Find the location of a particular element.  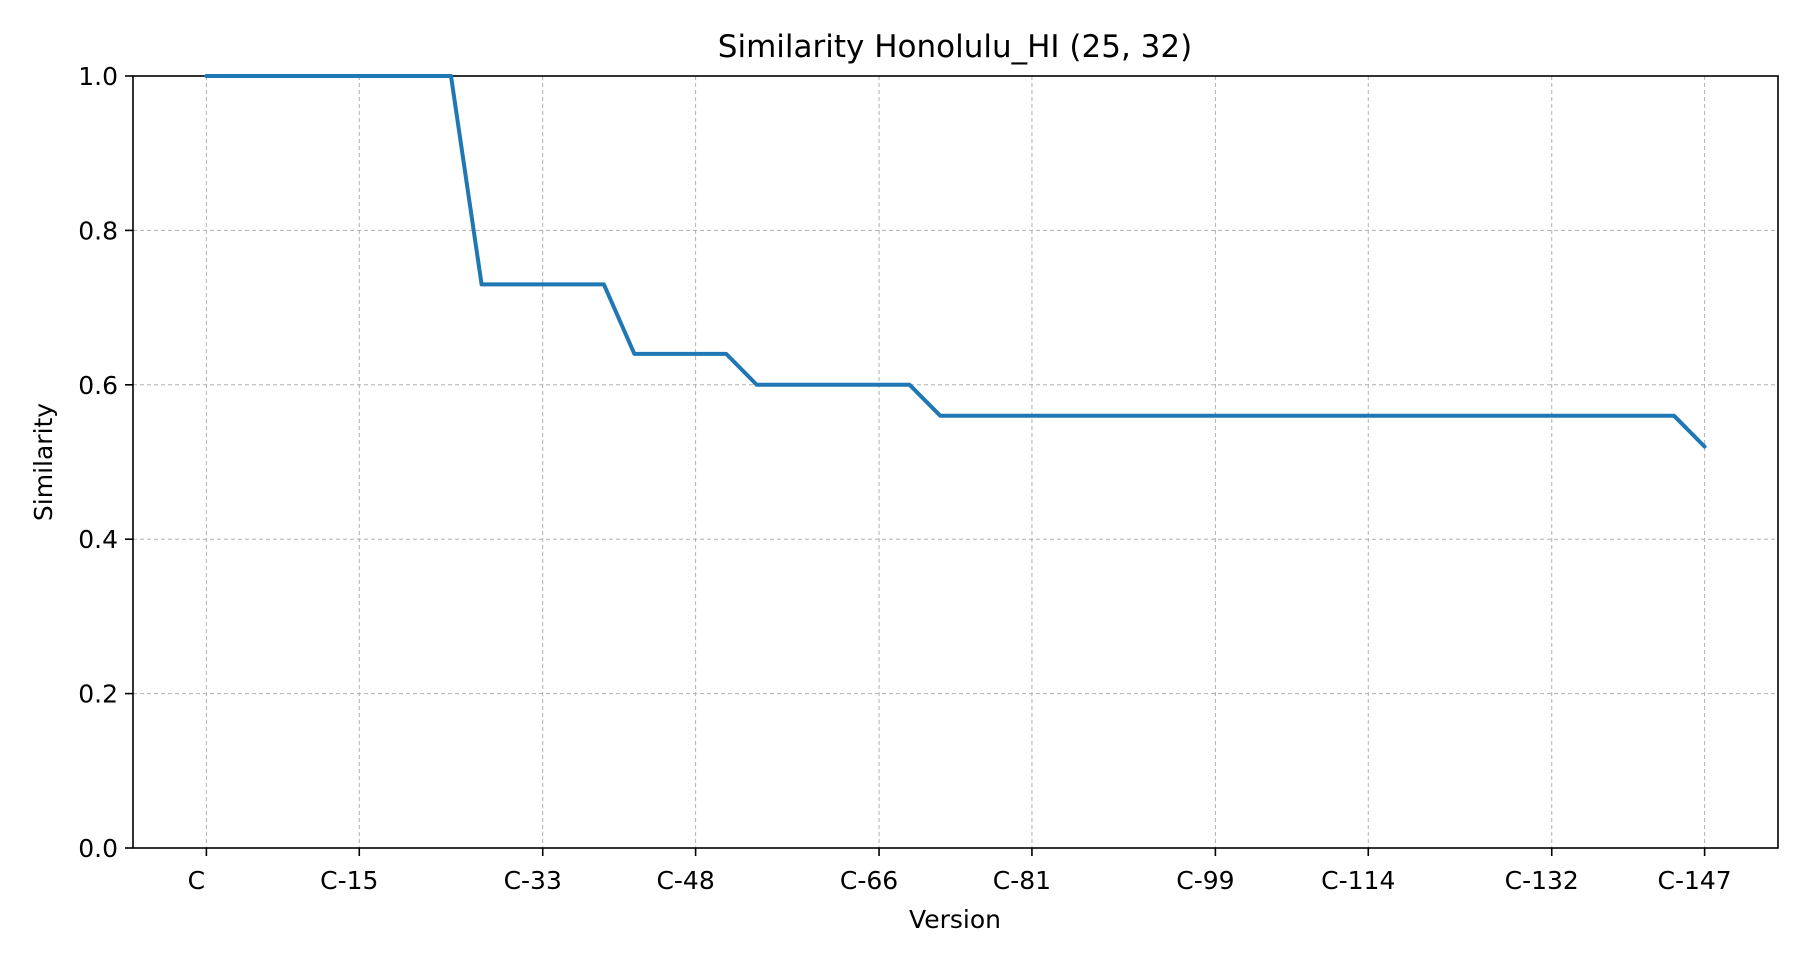

x-axis-label: Version is located at coordinates (955, 919).